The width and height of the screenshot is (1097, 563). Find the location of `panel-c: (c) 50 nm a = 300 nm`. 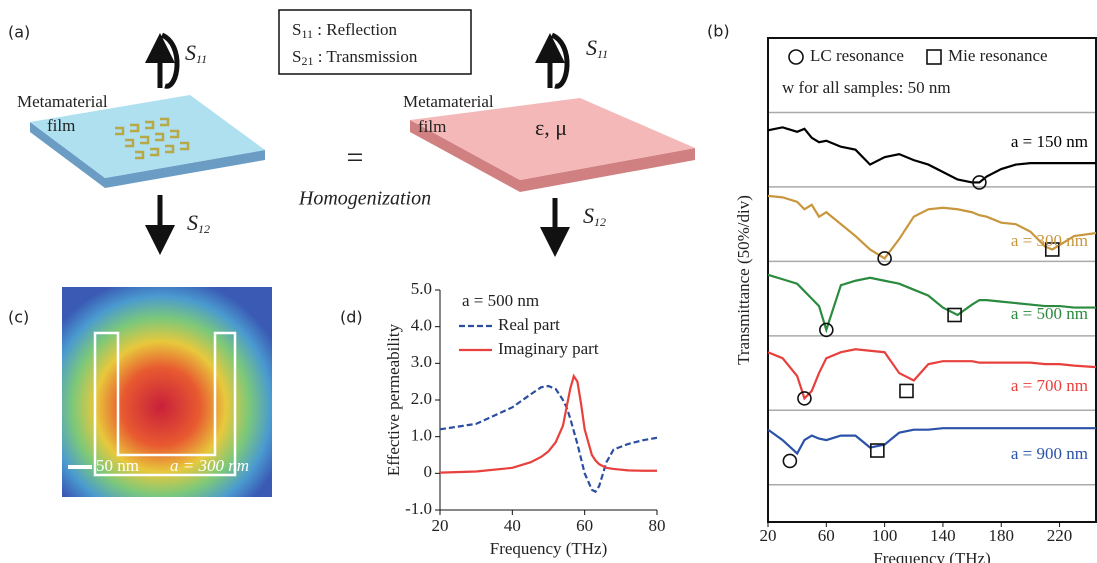

panel-c: (c) 50 nm a = 300 nm is located at coordinates (140, 392).